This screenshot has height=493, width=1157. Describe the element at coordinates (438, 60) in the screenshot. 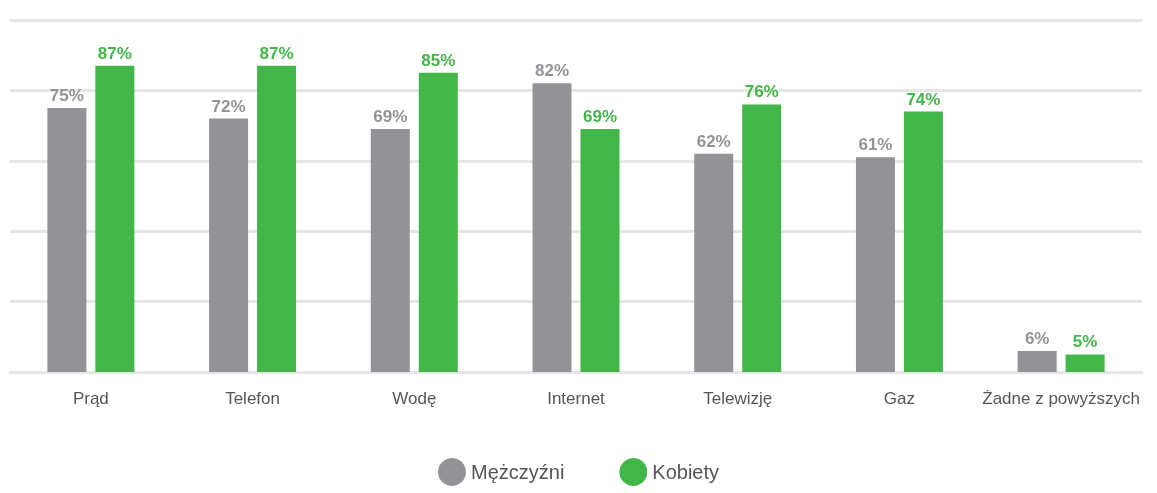

I see `data-label: 85%` at that location.